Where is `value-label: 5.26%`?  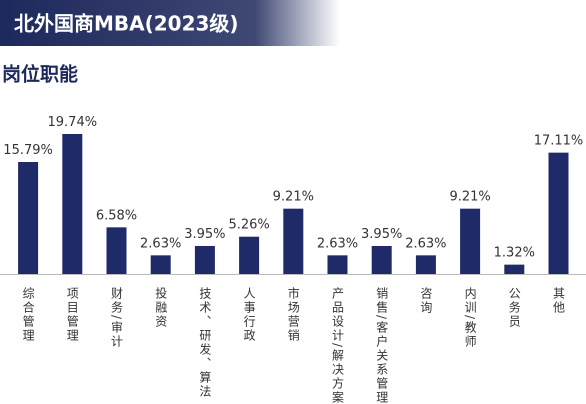
value-label: 5.26% is located at coordinates (248, 225).